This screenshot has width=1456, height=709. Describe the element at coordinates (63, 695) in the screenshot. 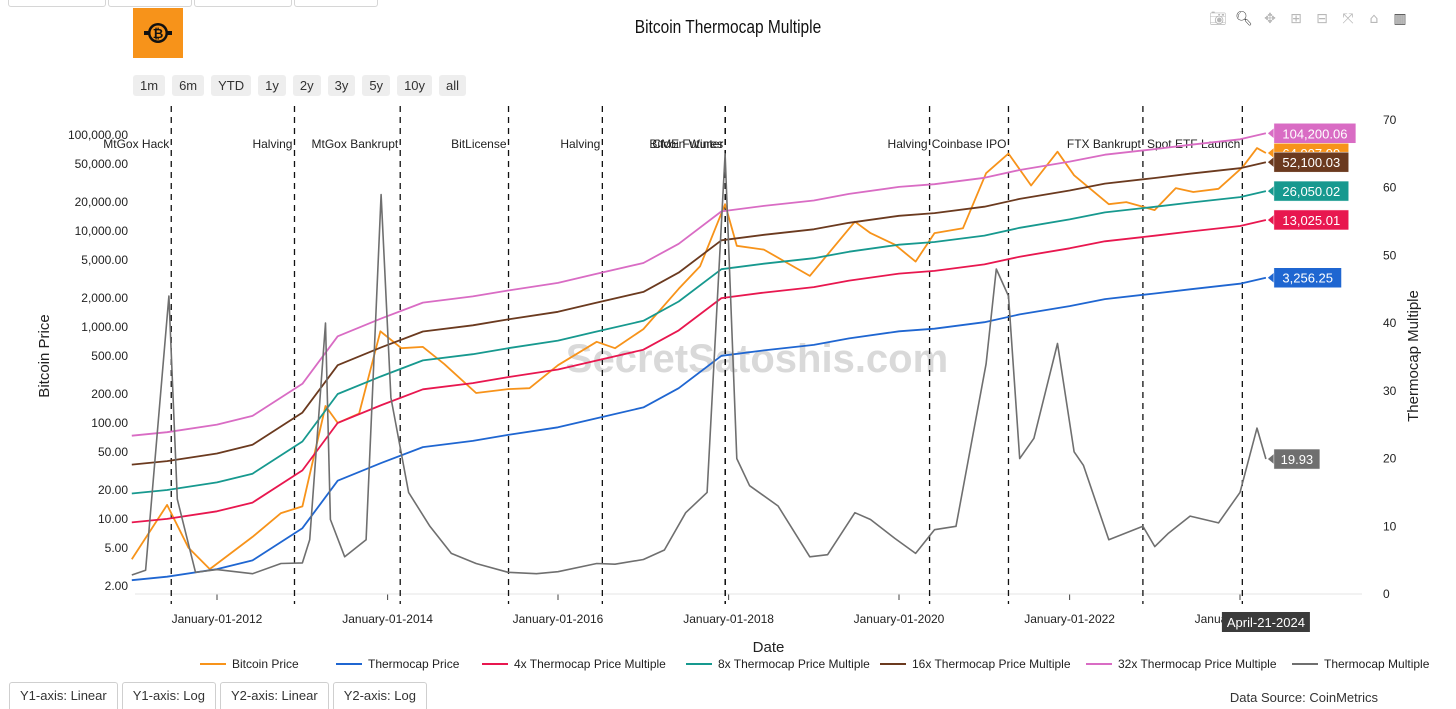

I see `y1-linear-button: Y1-axis: Linear` at that location.